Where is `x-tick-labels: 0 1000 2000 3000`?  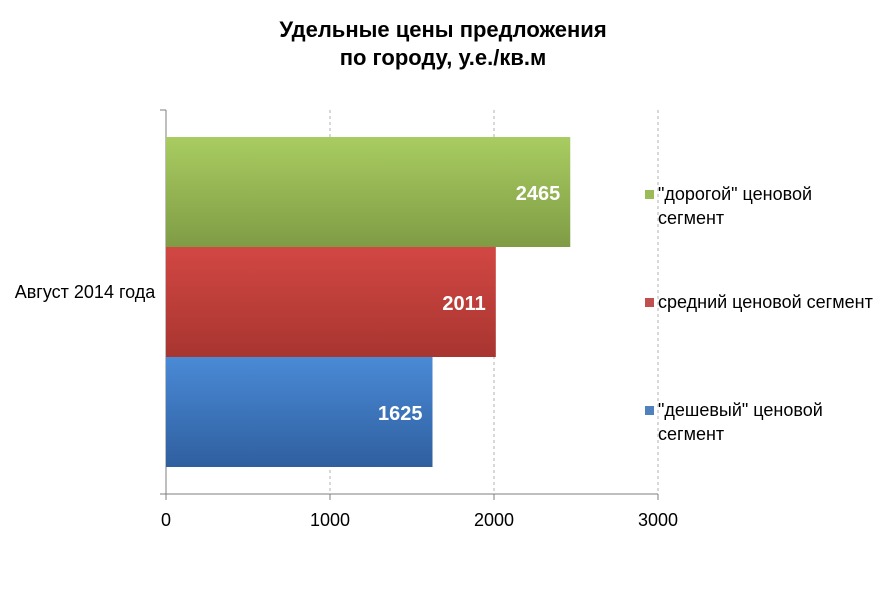
x-tick-labels: 0 1000 2000 3000 is located at coordinates (419, 520).